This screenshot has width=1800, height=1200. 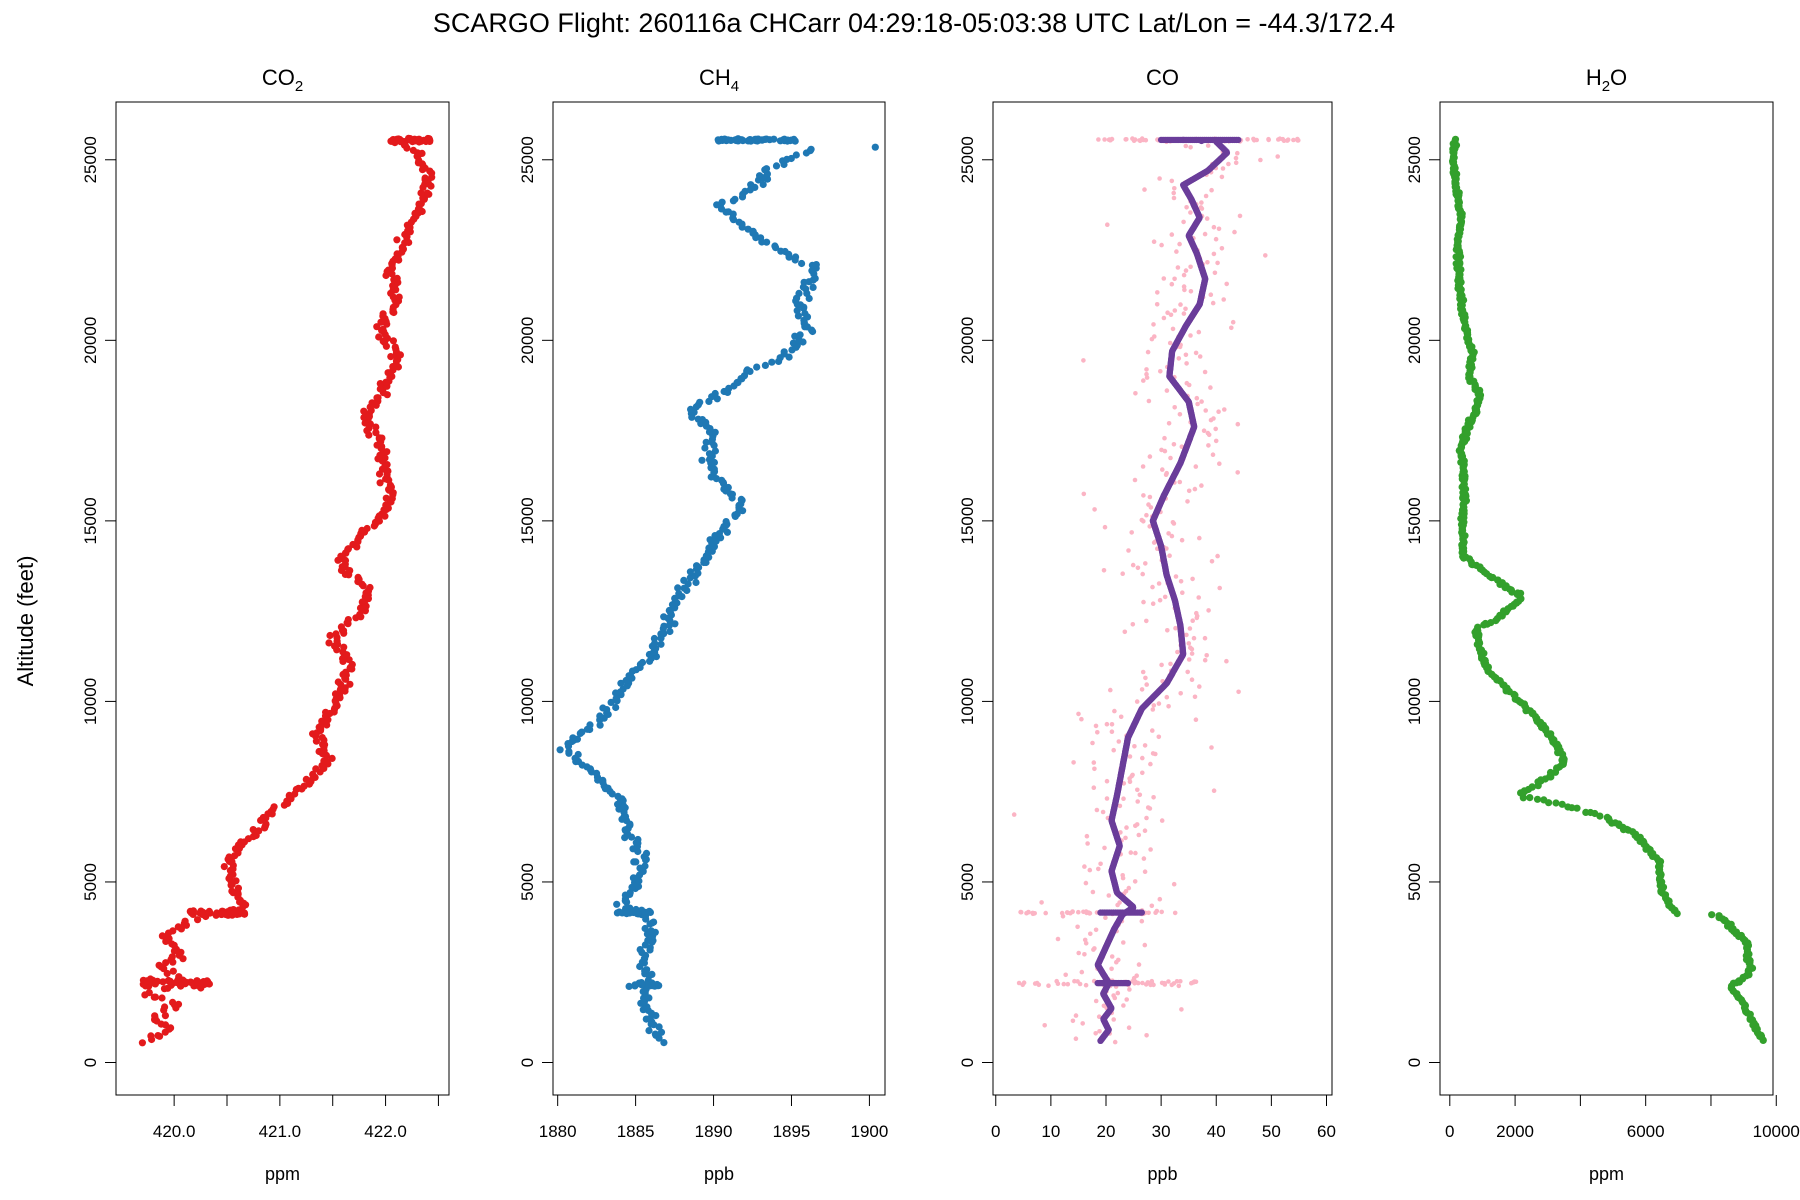 I want to click on panel-title-subscript: 2, so click(x=299, y=86).